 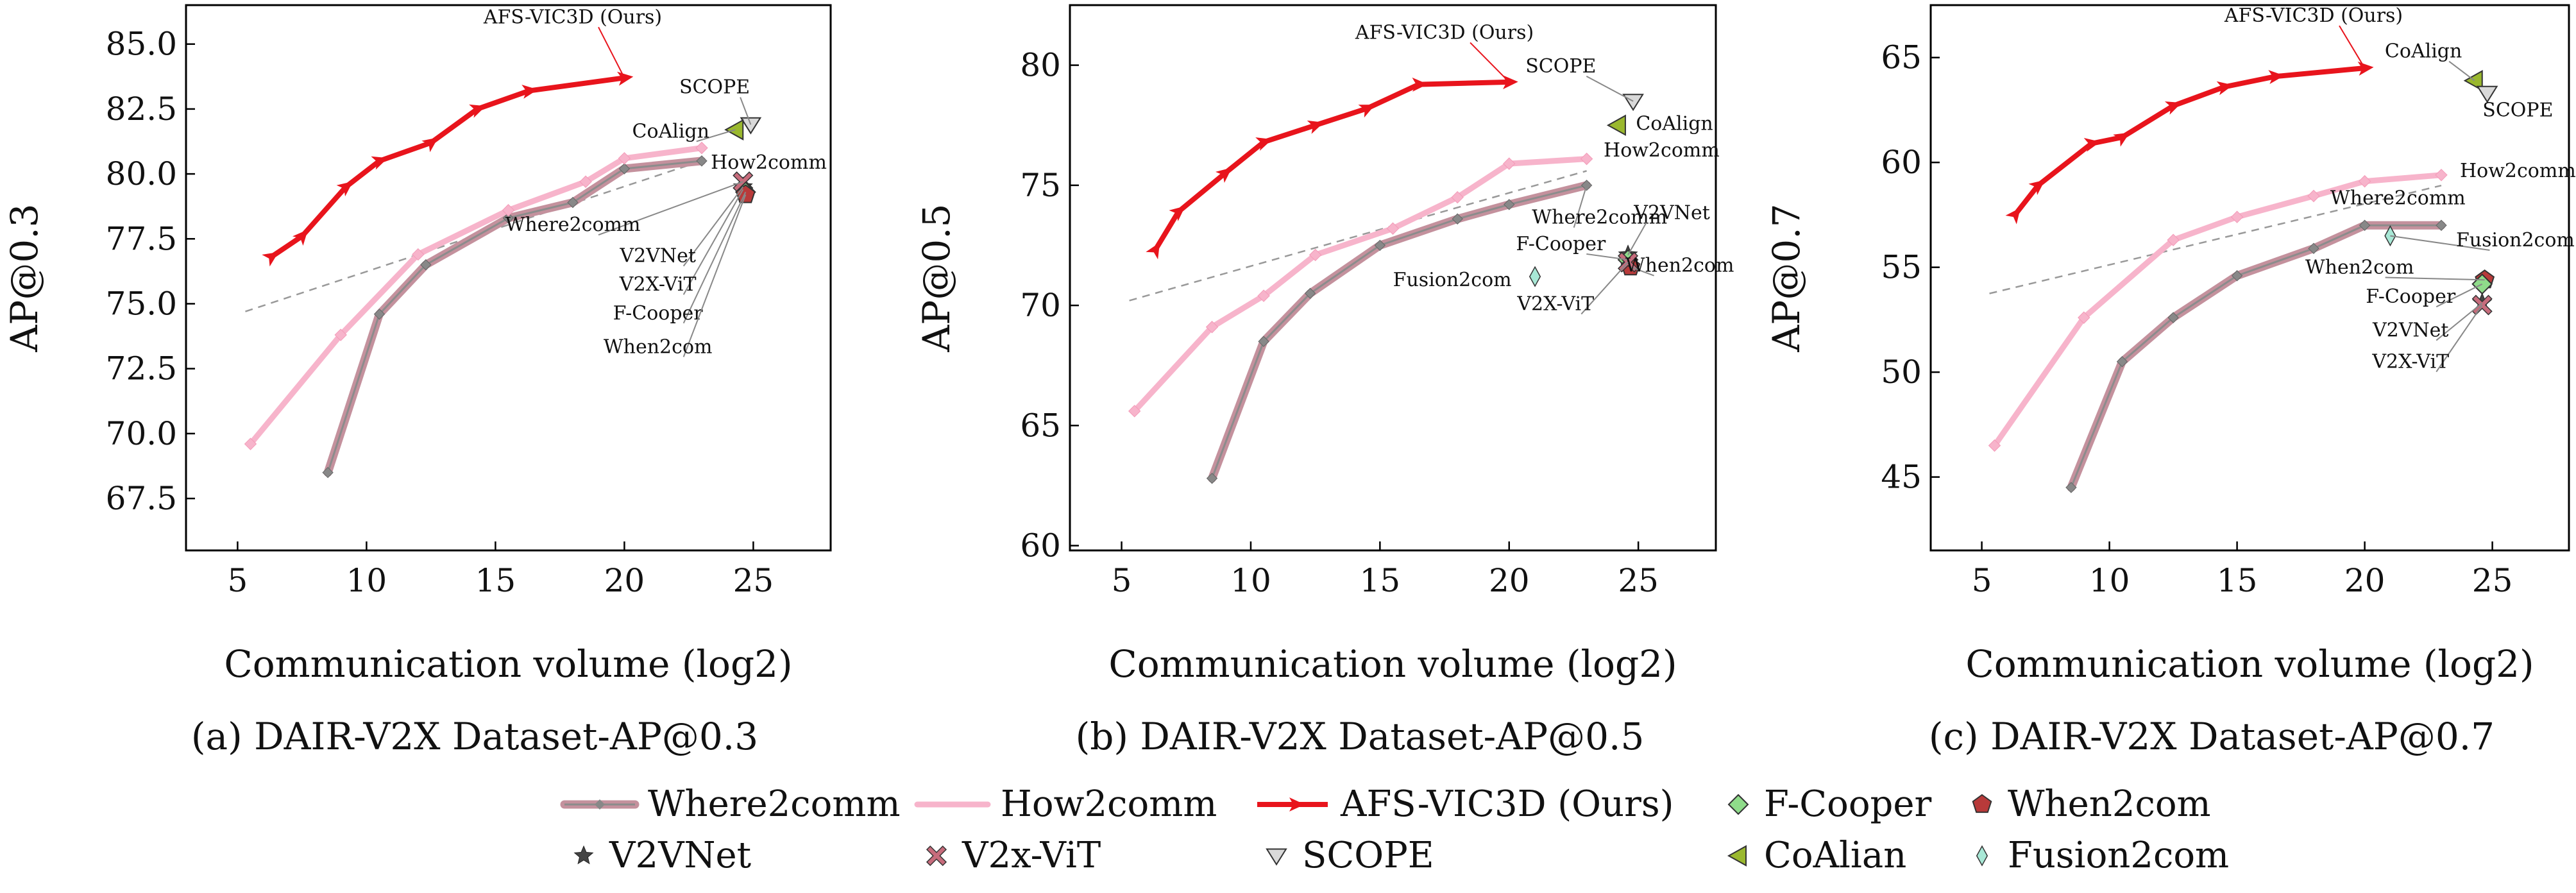 What do you see at coordinates (1901, 477) in the screenshot?
I see `y-tick-label: 45` at bounding box center [1901, 477].